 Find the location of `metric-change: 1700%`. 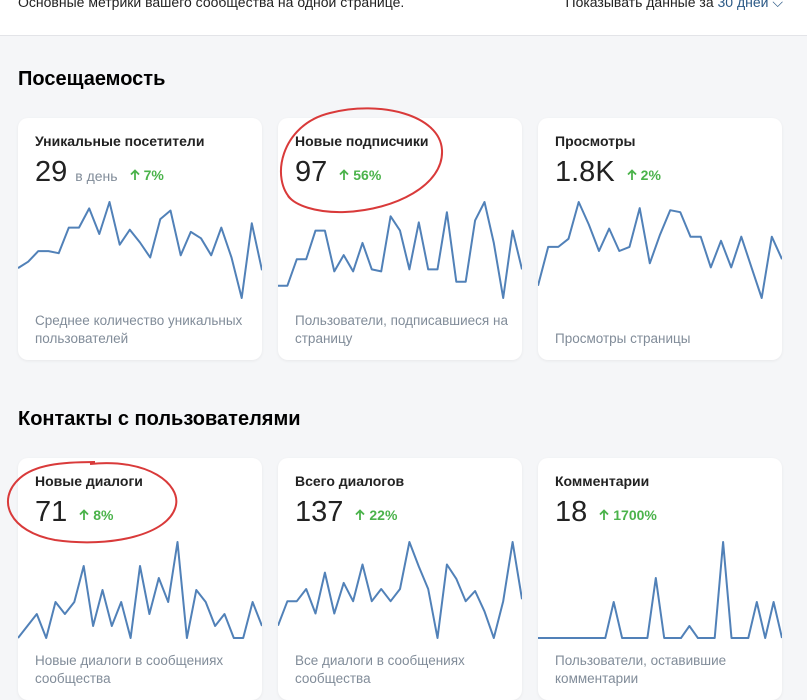

metric-change: 1700% is located at coordinates (628, 515).